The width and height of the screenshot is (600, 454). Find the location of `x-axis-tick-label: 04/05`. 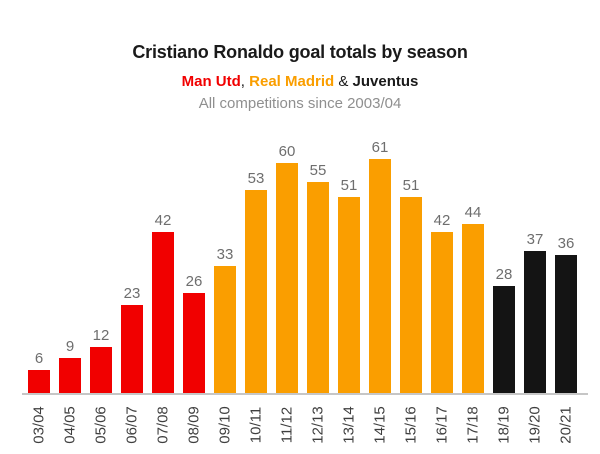

x-axis-tick-label: 04/05 is located at coordinates (70, 425).